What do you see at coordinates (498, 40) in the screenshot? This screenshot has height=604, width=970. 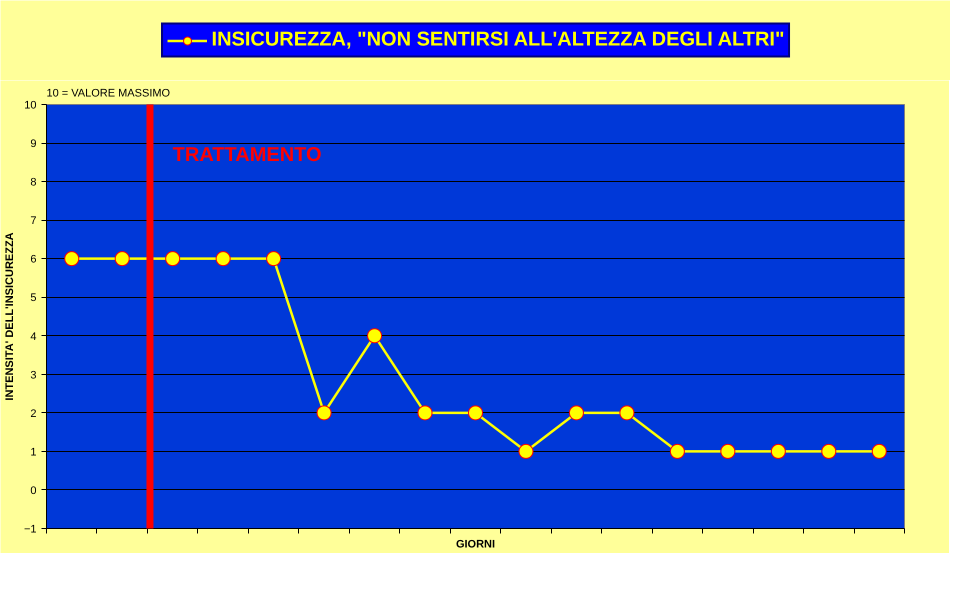 I see `legend-label: INSICUREZZA, "NON SENTIRSI ALL'ALTEZZA DEGLI ALTRI"` at bounding box center [498, 40].